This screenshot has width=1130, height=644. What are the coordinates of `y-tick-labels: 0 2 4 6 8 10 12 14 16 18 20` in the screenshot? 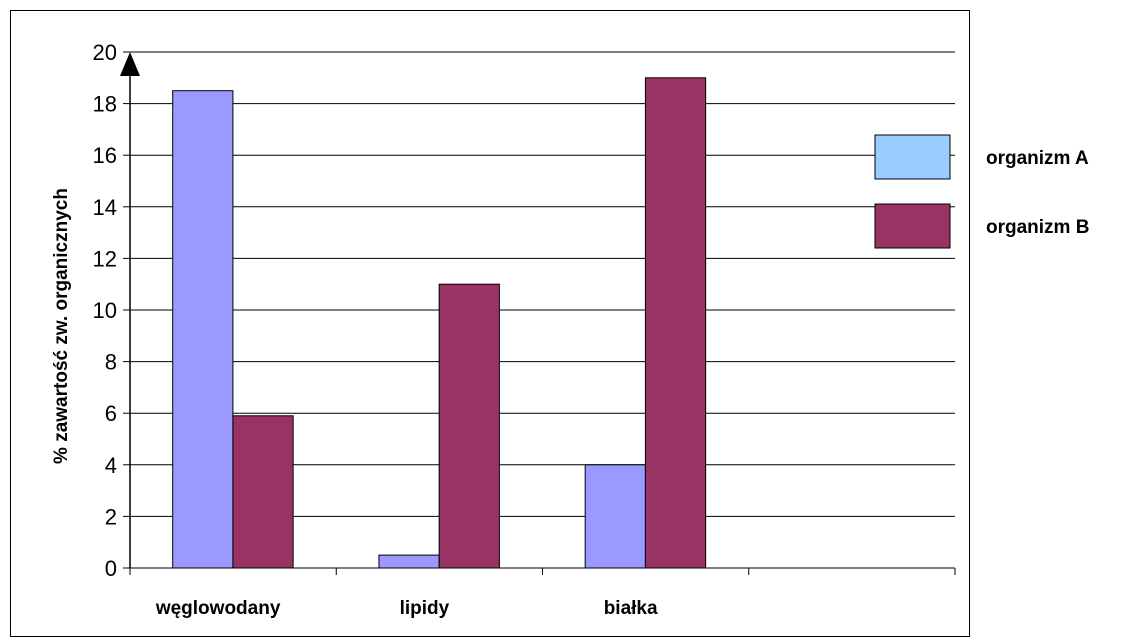 It's located at (105, 310).